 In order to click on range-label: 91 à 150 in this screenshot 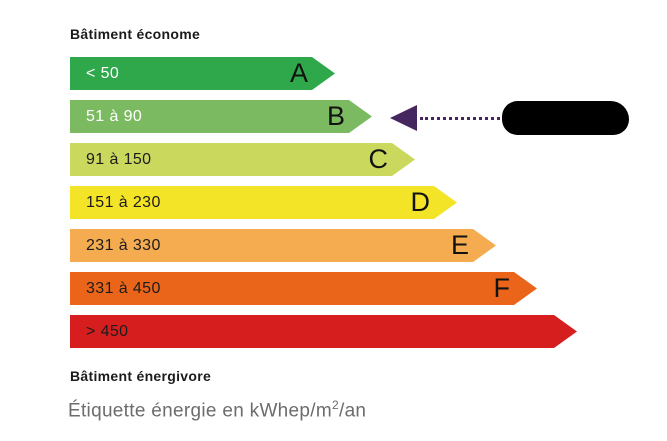, I will do `click(119, 159)`.